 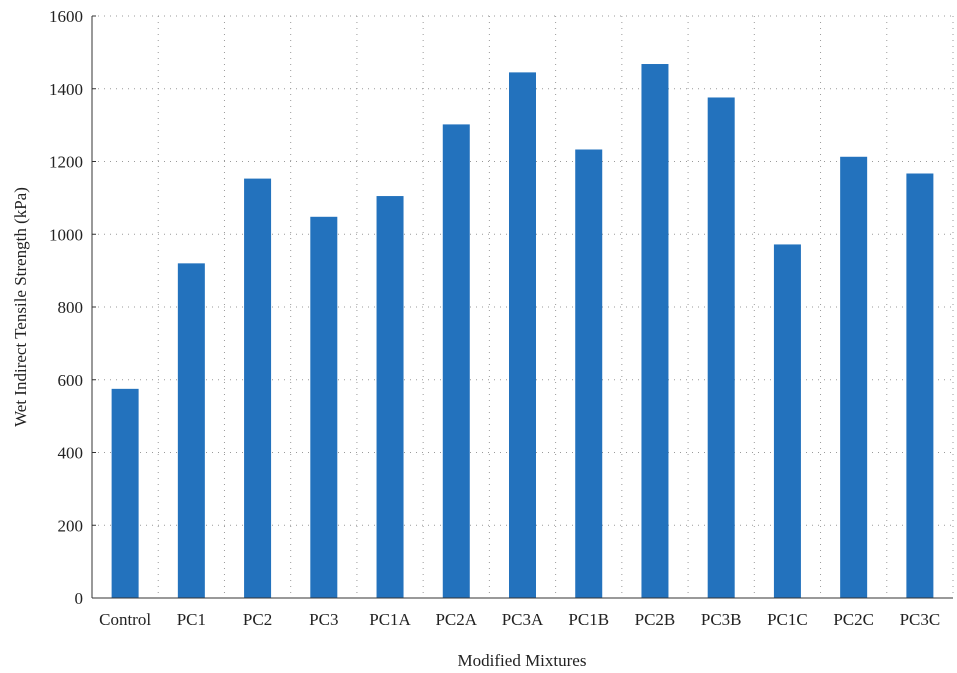 What do you see at coordinates (71, 525) in the screenshot?
I see `y-tick-label: 200` at bounding box center [71, 525].